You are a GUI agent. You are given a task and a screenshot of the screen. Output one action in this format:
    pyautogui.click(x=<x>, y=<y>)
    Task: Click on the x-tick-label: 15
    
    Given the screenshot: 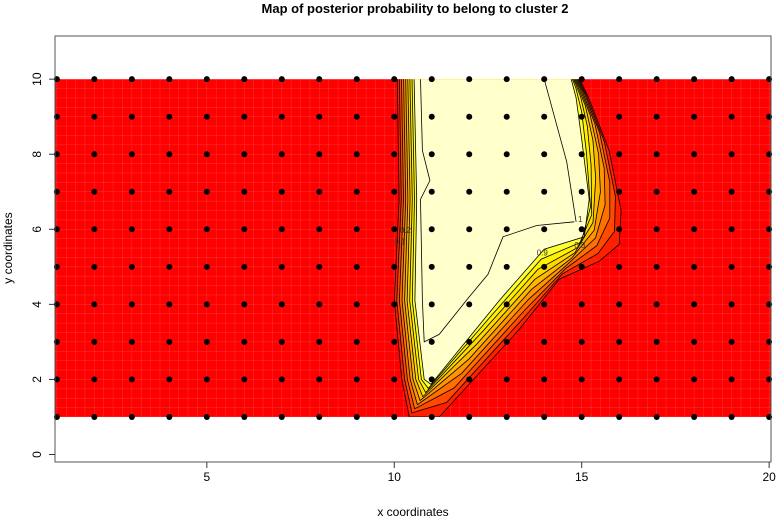 What is the action you would take?
    pyautogui.click(x=582, y=477)
    